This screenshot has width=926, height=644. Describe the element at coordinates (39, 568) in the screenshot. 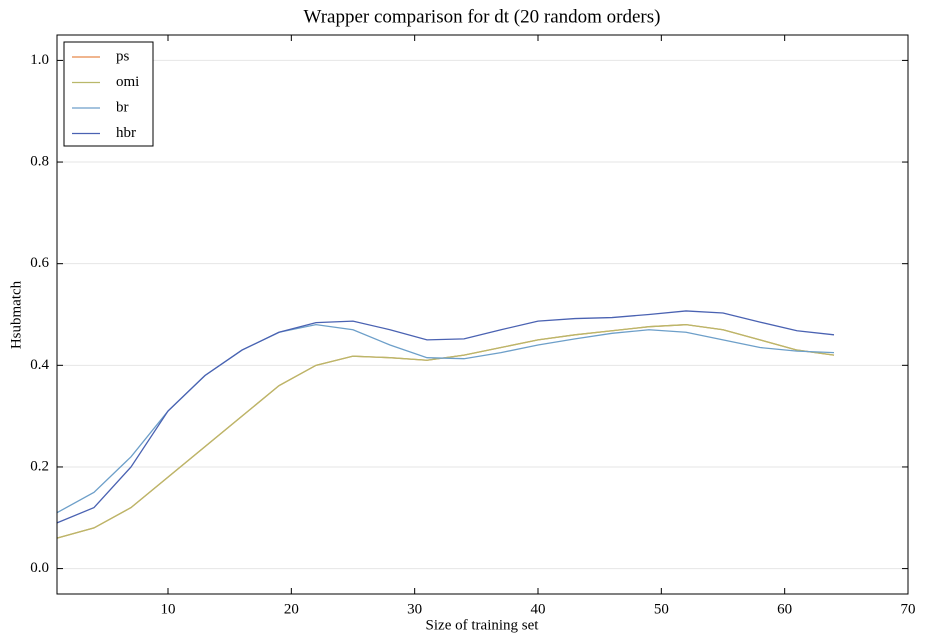

I see `y-tick-label: 0.0` at that location.